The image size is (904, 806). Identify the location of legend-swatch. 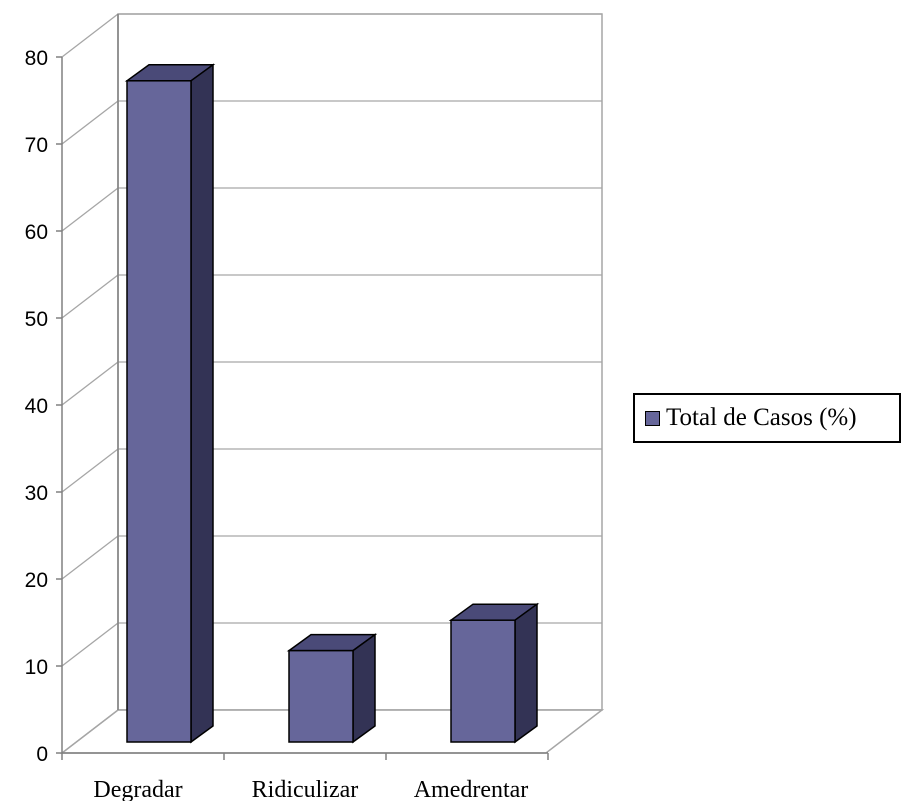
(652, 418).